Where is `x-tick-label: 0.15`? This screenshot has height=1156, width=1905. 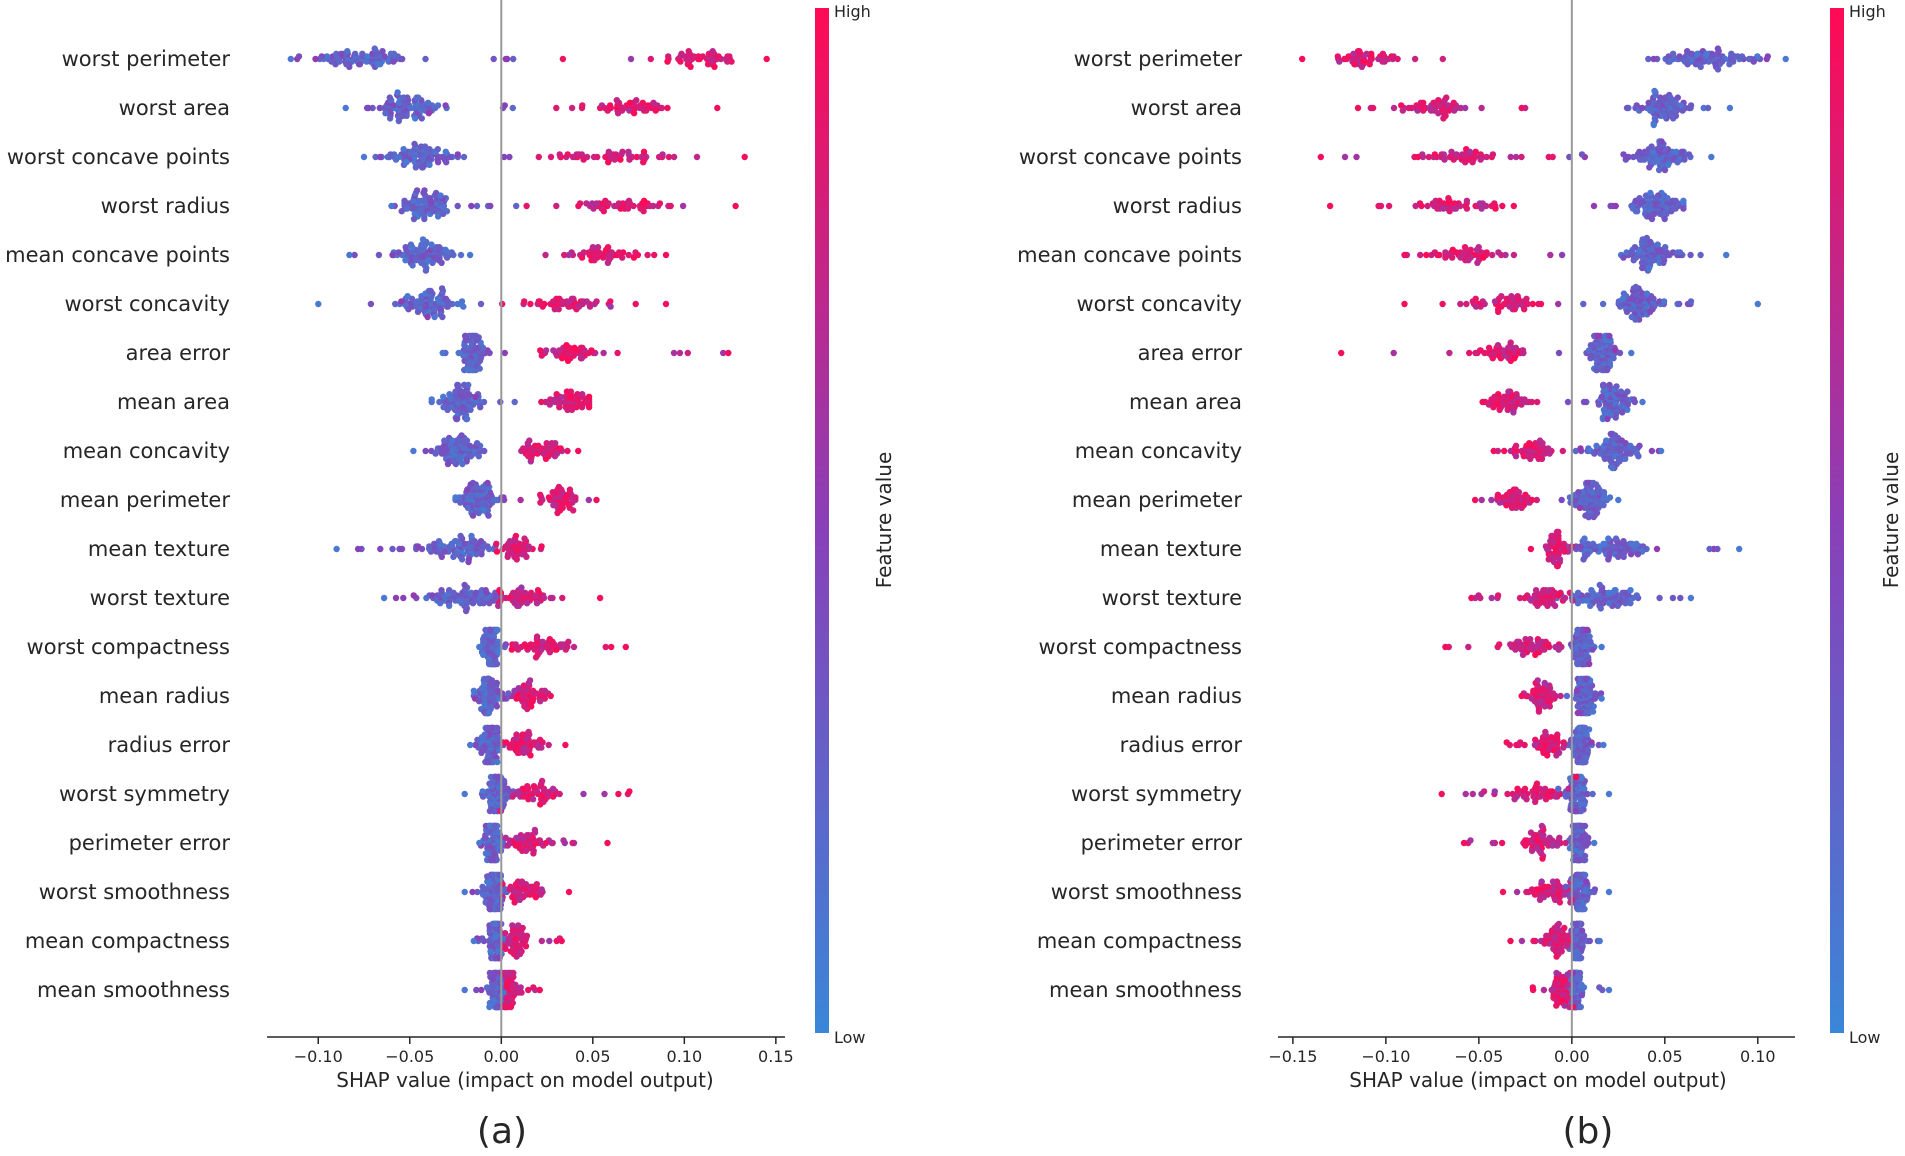
x-tick-label: 0.15 is located at coordinates (776, 1056).